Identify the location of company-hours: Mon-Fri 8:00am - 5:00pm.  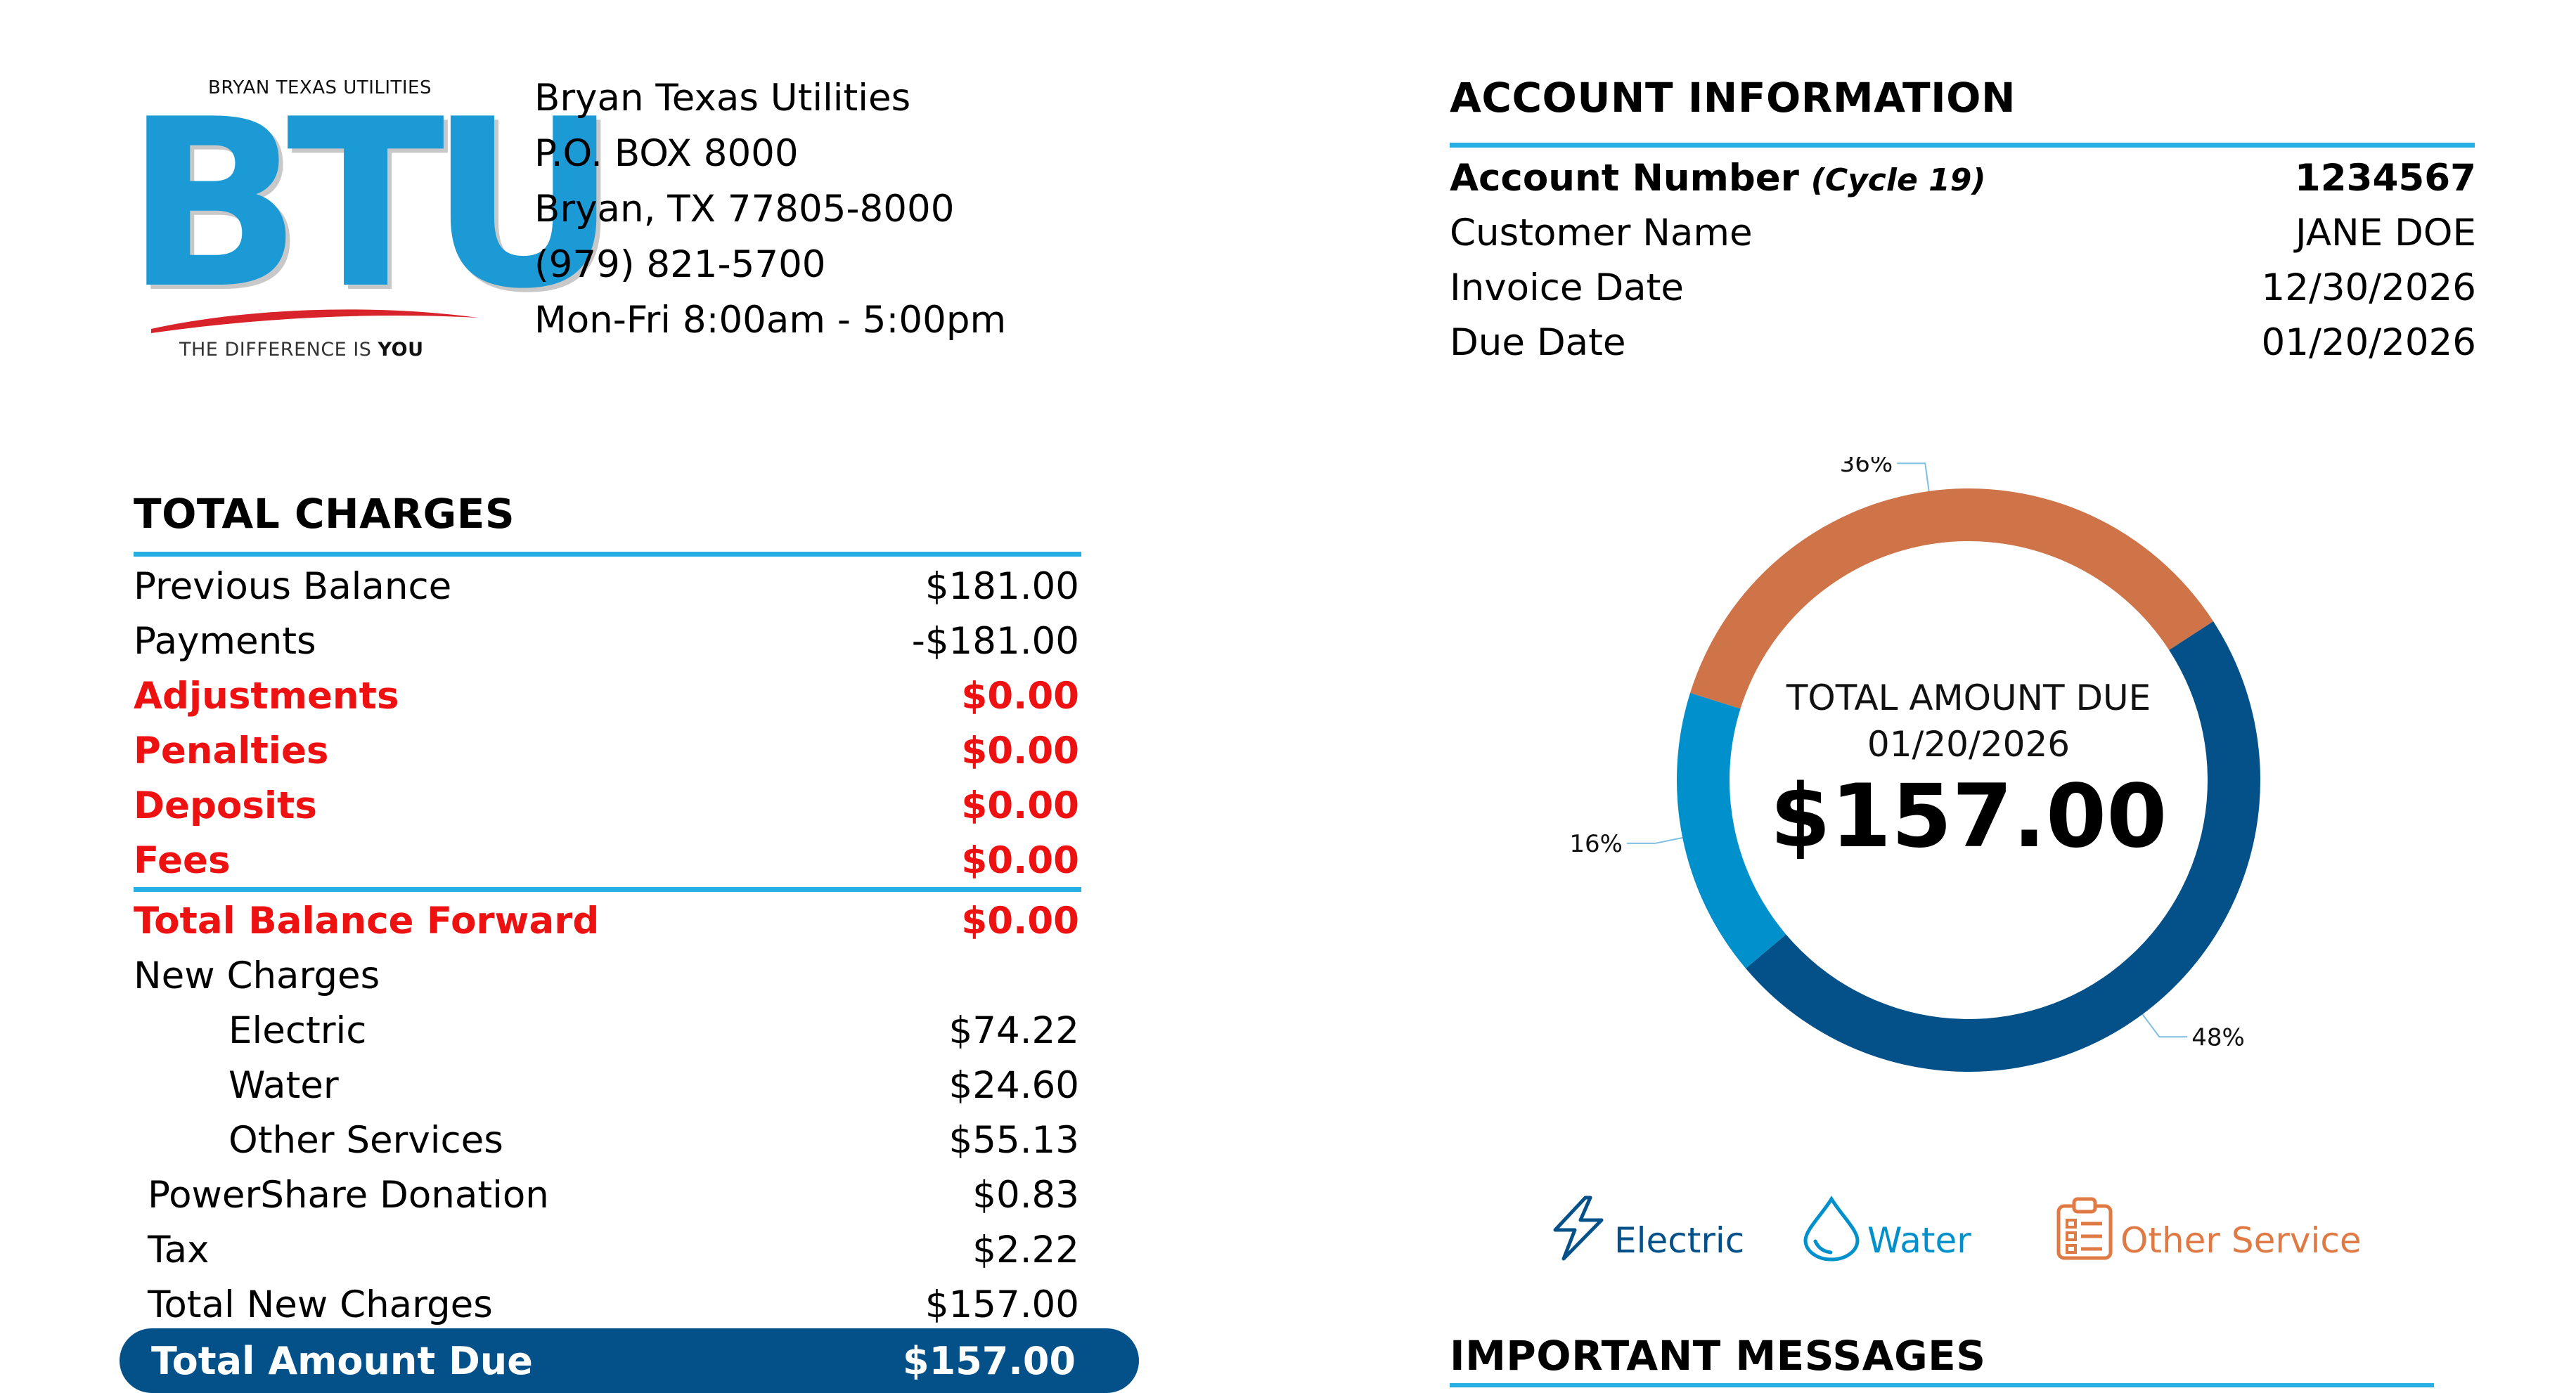
(770, 320).